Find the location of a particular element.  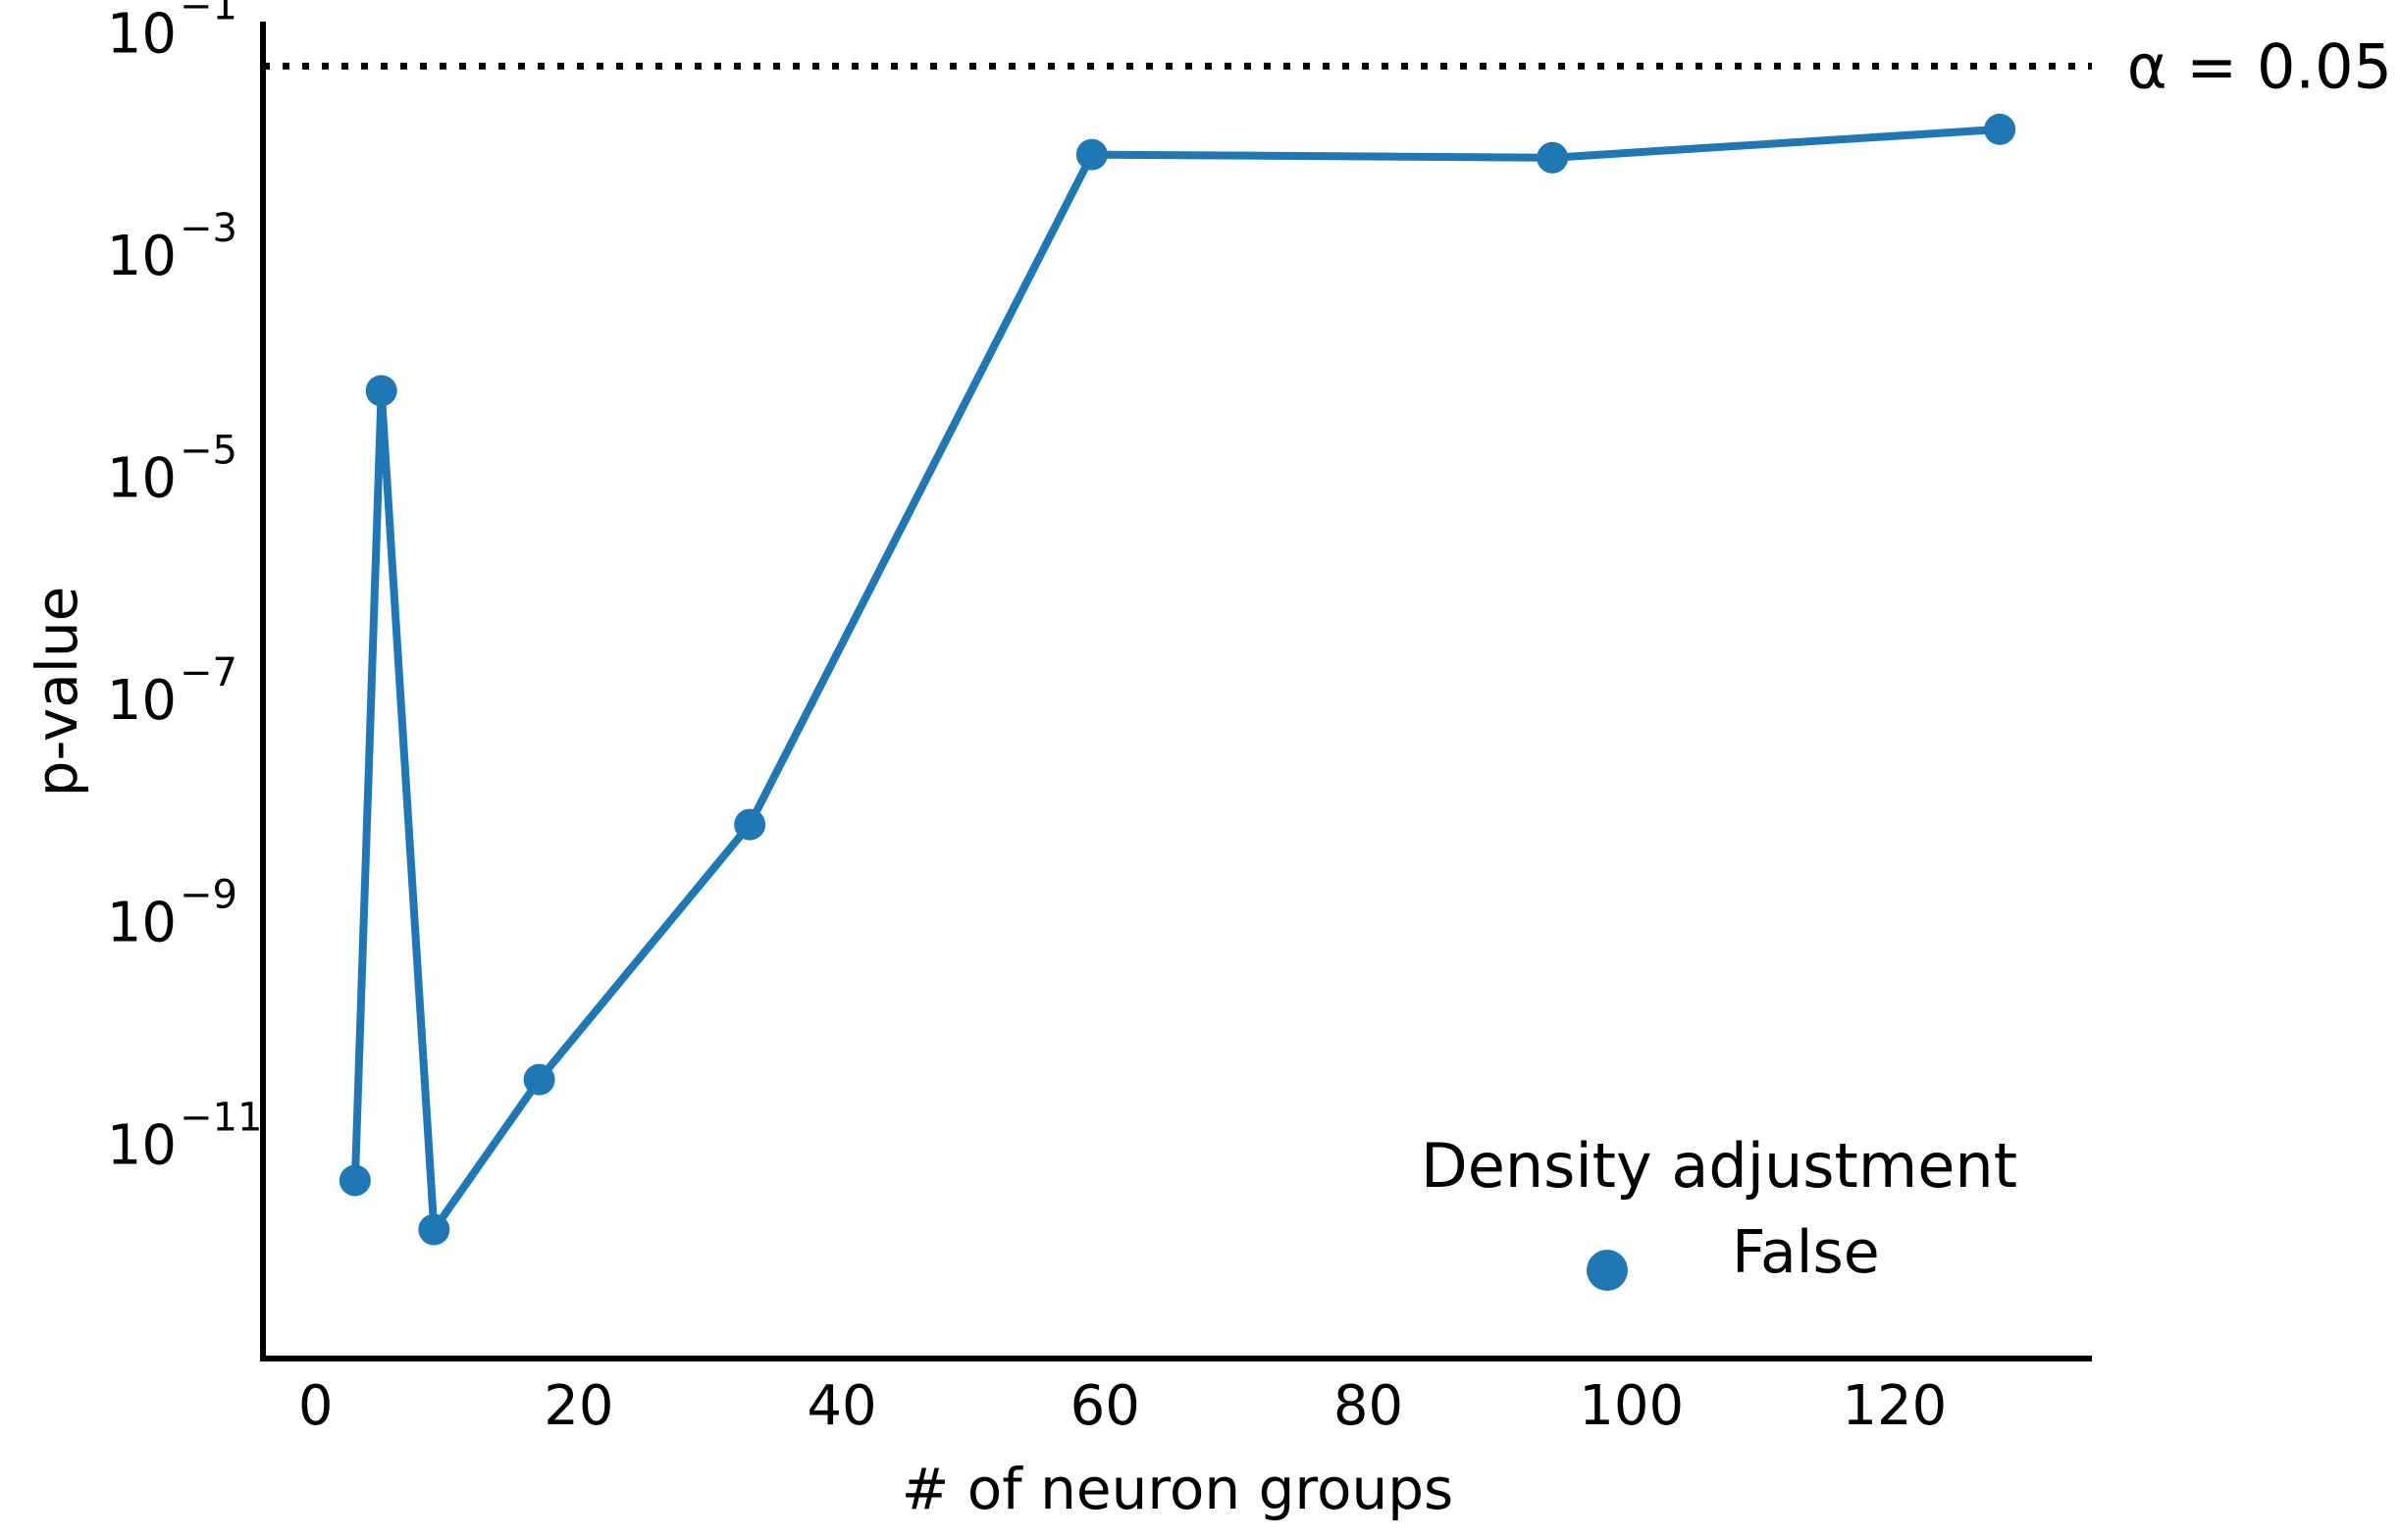

y-tick-exponent: −5 is located at coordinates (209, 451).